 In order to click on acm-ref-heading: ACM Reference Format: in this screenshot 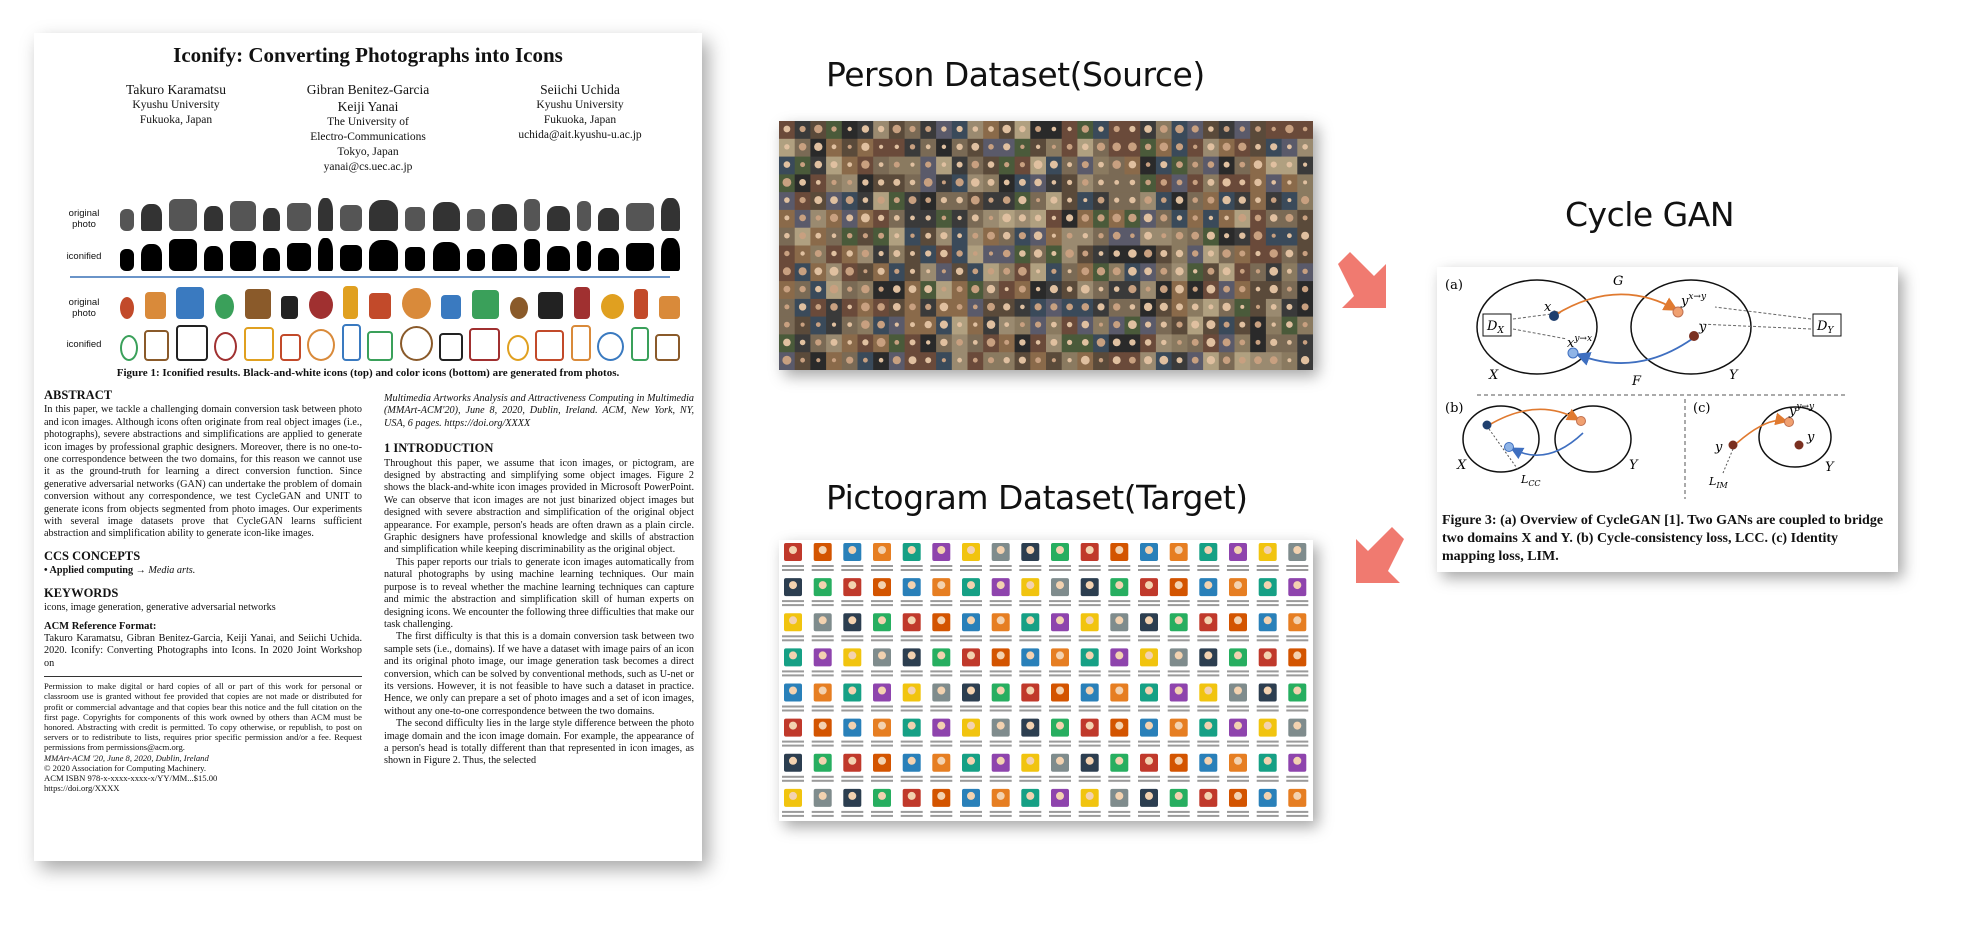, I will do `click(100, 626)`.